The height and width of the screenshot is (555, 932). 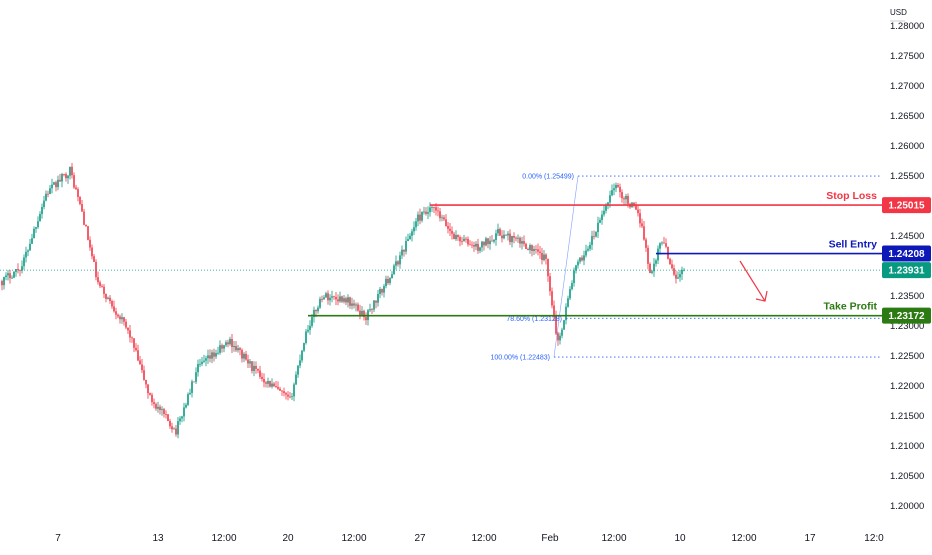 I want to click on y-tick-label: 1.23500, so click(x=907, y=296).